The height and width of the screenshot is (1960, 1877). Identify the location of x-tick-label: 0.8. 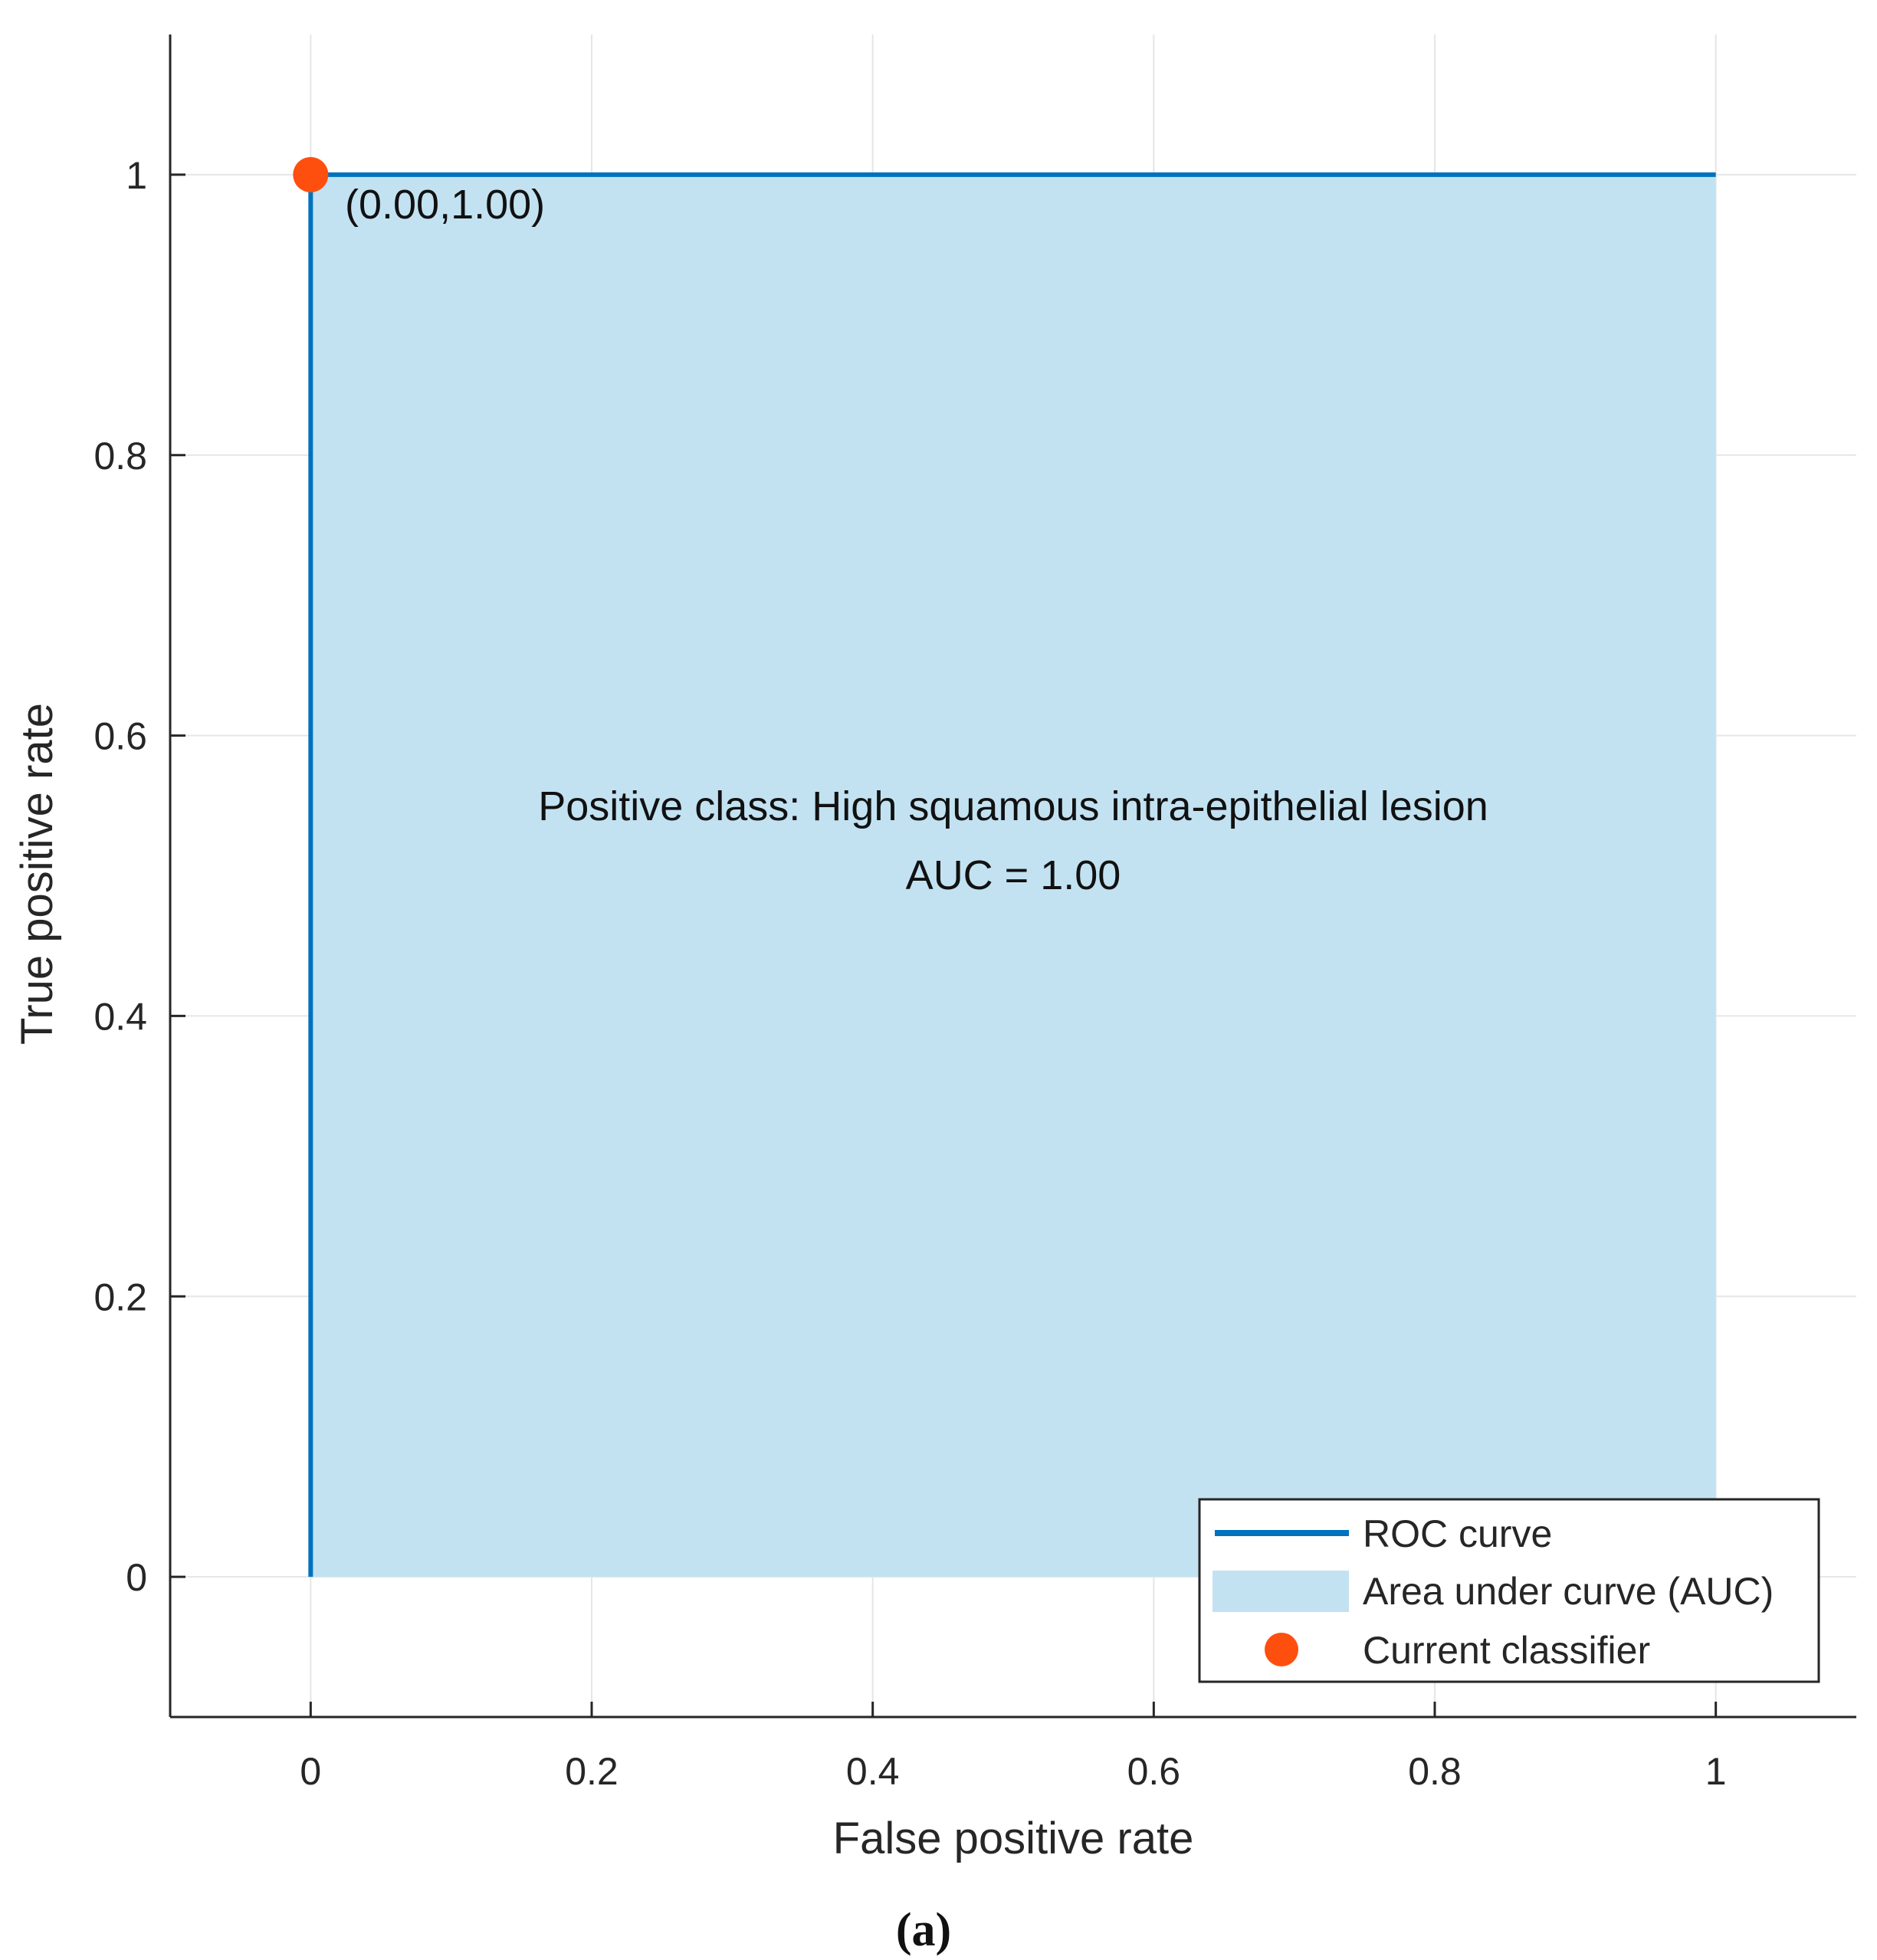
(1435, 1771).